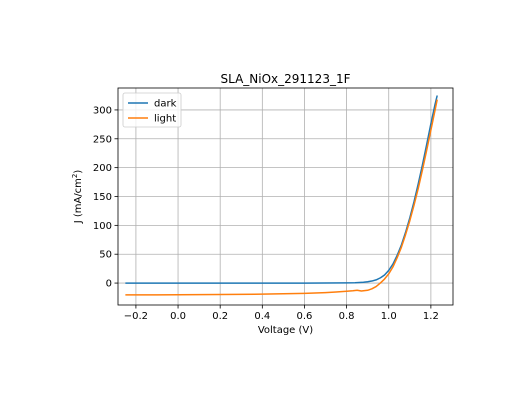 The image size is (524, 408). What do you see at coordinates (165, 104) in the screenshot?
I see `legend-label-dark: dark` at bounding box center [165, 104].